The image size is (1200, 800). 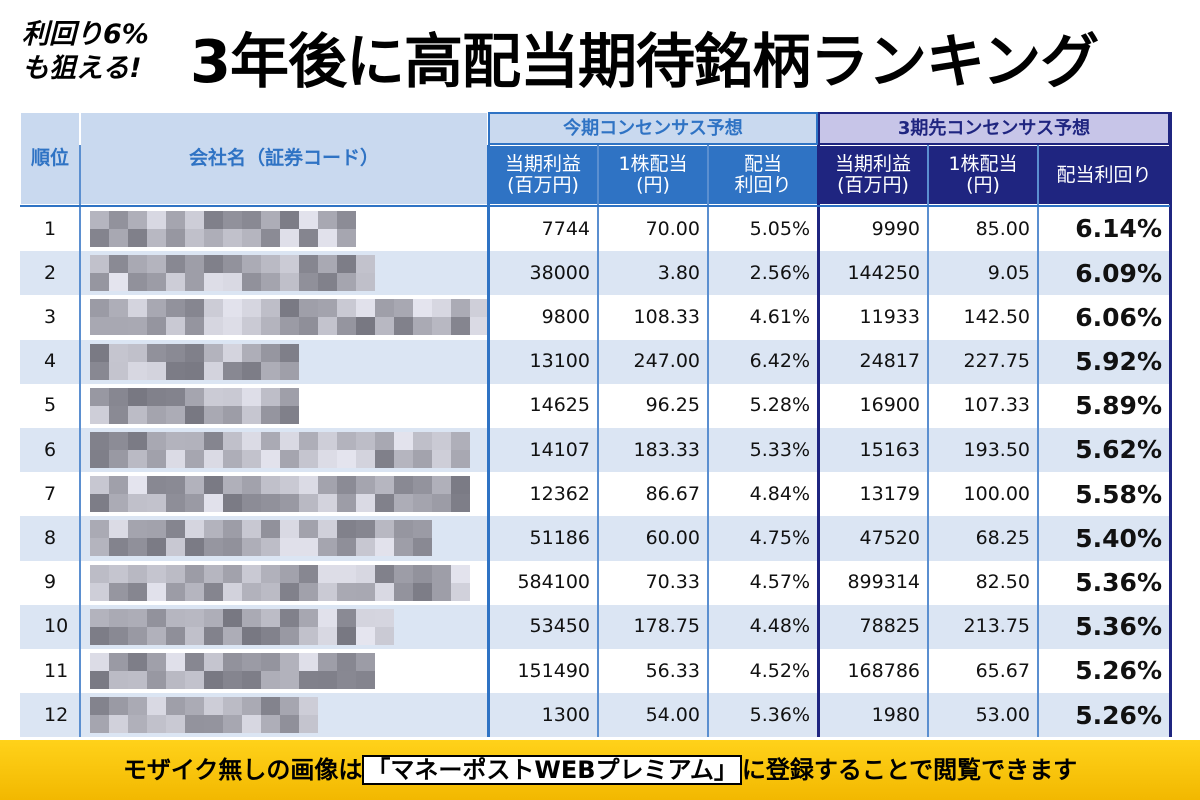 I want to click on value: 65.67, so click(x=1002, y=670).